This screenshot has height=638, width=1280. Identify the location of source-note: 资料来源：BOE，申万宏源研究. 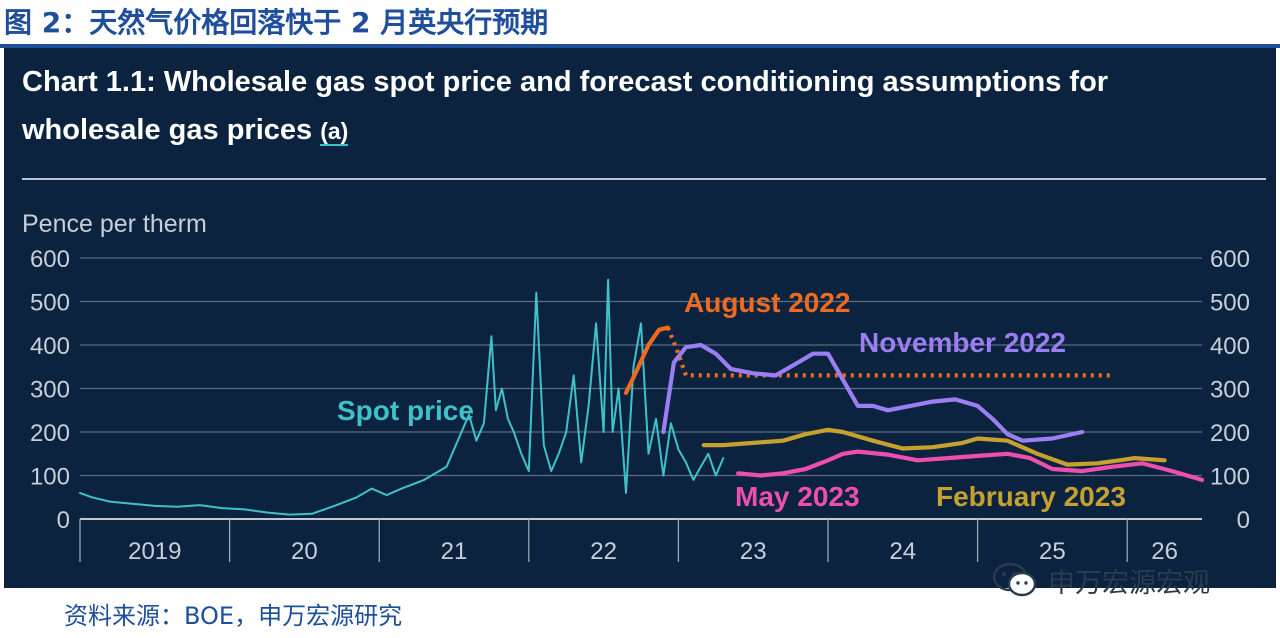
(233, 616).